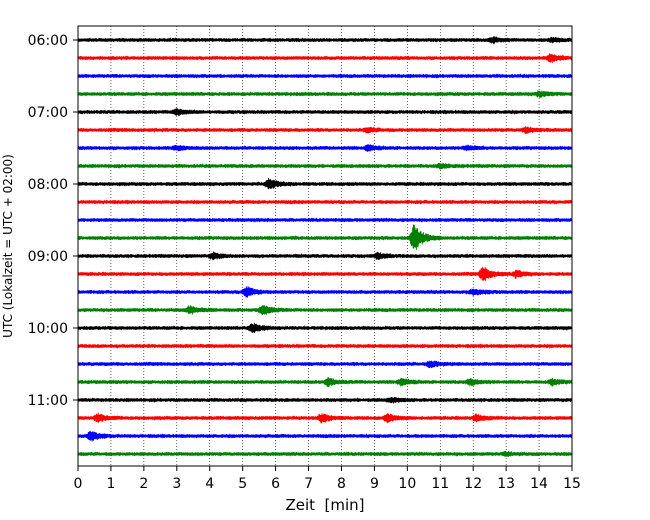 This screenshot has width=650, height=520. I want to click on y-tick-label: 10:00, so click(48, 329).